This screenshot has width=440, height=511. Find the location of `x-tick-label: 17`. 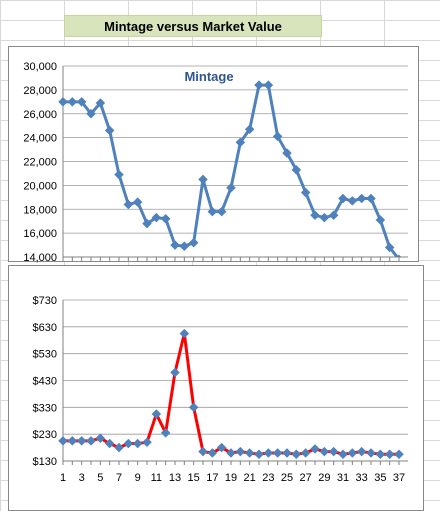

x-tick-label: 17 is located at coordinates (212, 478).